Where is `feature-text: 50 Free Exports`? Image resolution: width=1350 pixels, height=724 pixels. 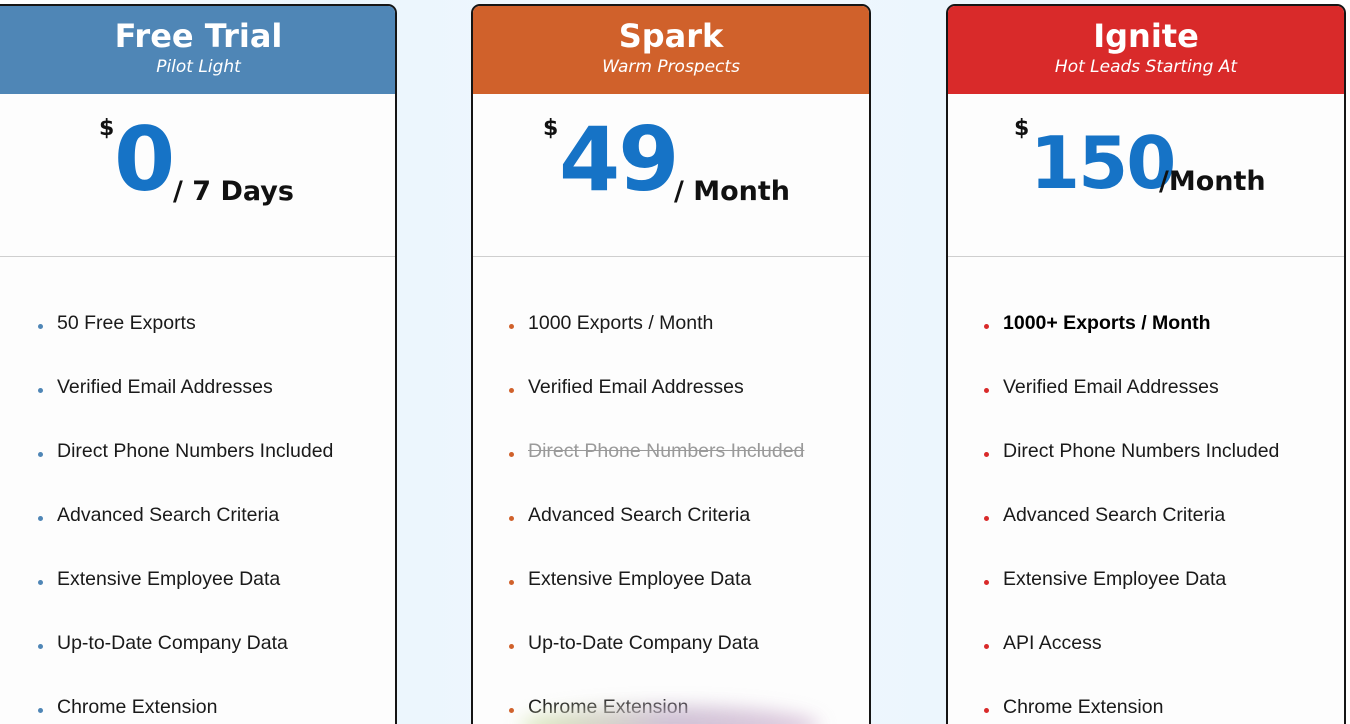
feature-text: 50 Free Exports is located at coordinates (126, 323).